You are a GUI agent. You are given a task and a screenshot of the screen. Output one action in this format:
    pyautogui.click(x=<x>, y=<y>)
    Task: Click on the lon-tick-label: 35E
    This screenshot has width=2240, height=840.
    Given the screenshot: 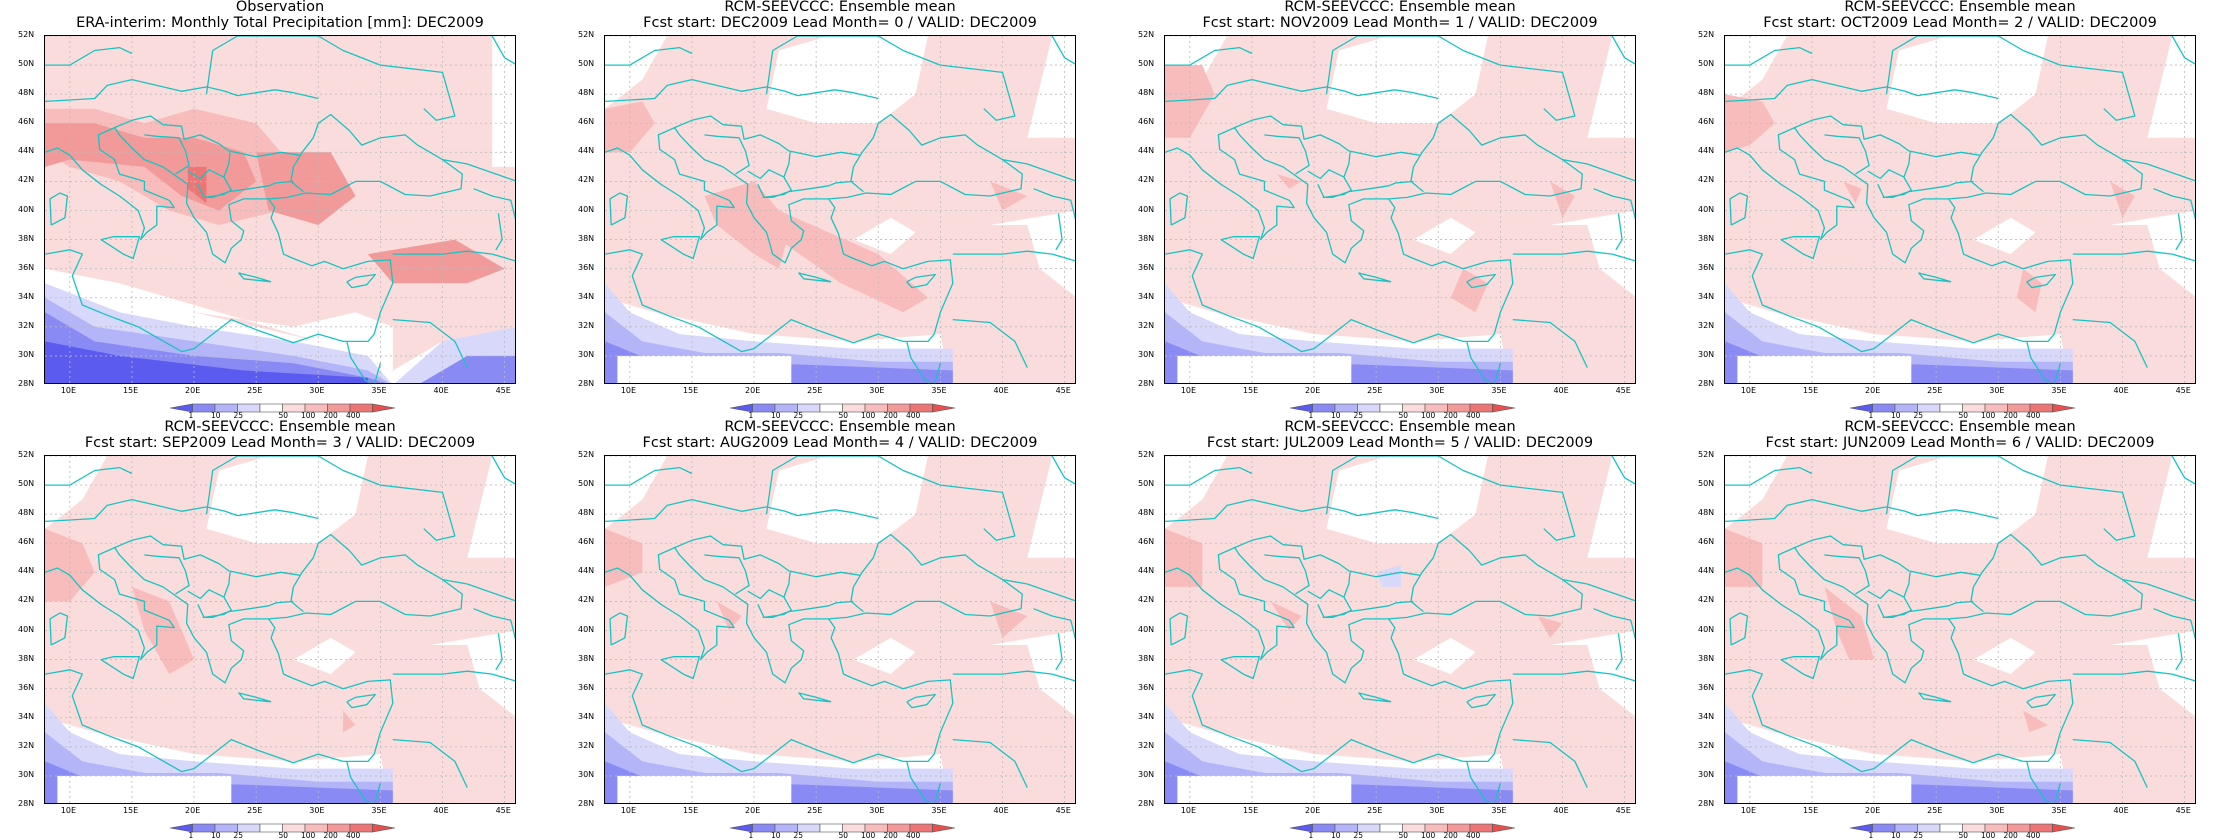 What is the action you would take?
    pyautogui.click(x=1499, y=810)
    